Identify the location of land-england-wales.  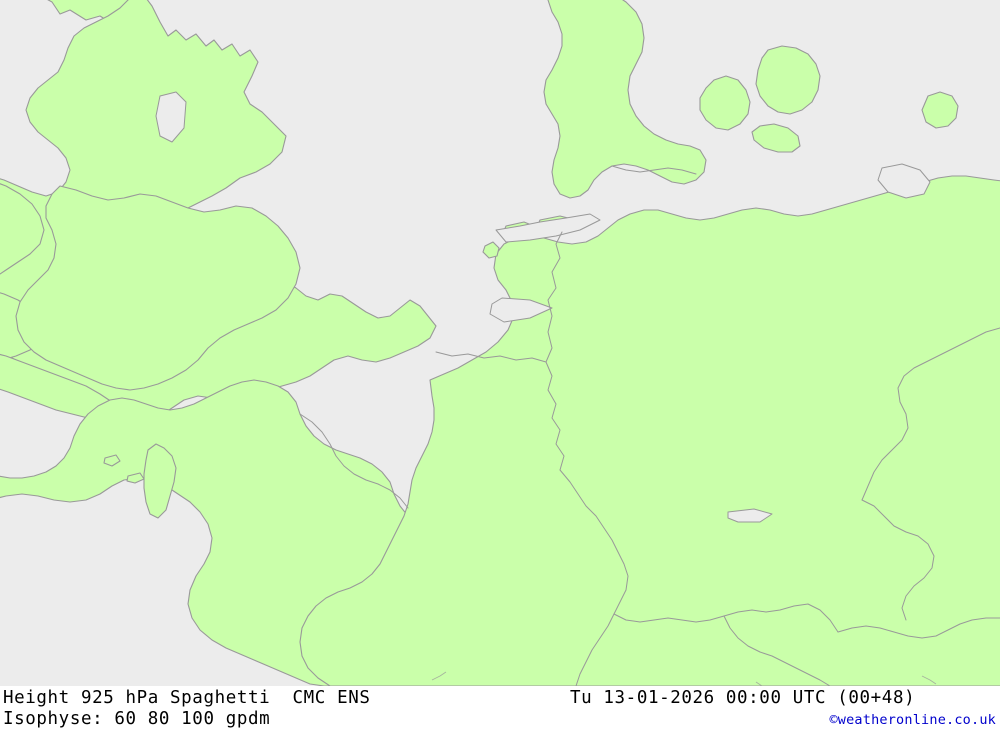
(158, 288).